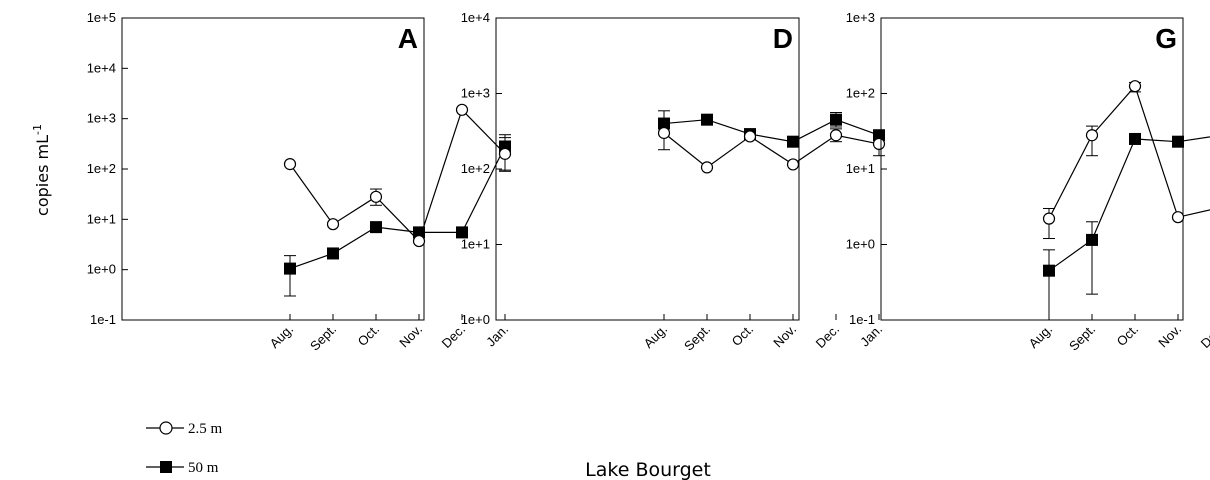 The image size is (1210, 480). Describe the element at coordinates (368, 335) in the screenshot. I see `panel-a-xtick-label: Oct.` at that location.